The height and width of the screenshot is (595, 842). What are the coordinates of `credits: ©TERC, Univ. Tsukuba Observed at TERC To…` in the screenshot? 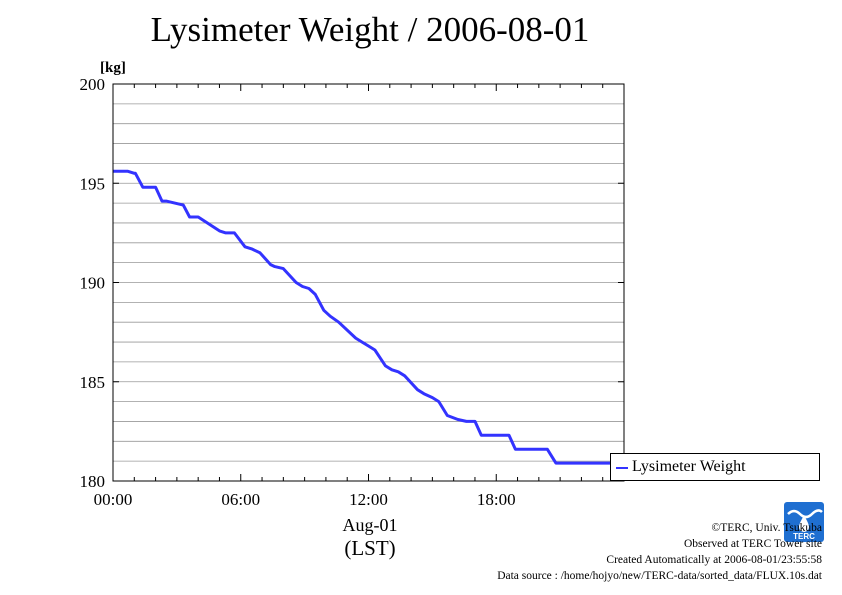 It's located at (659, 552).